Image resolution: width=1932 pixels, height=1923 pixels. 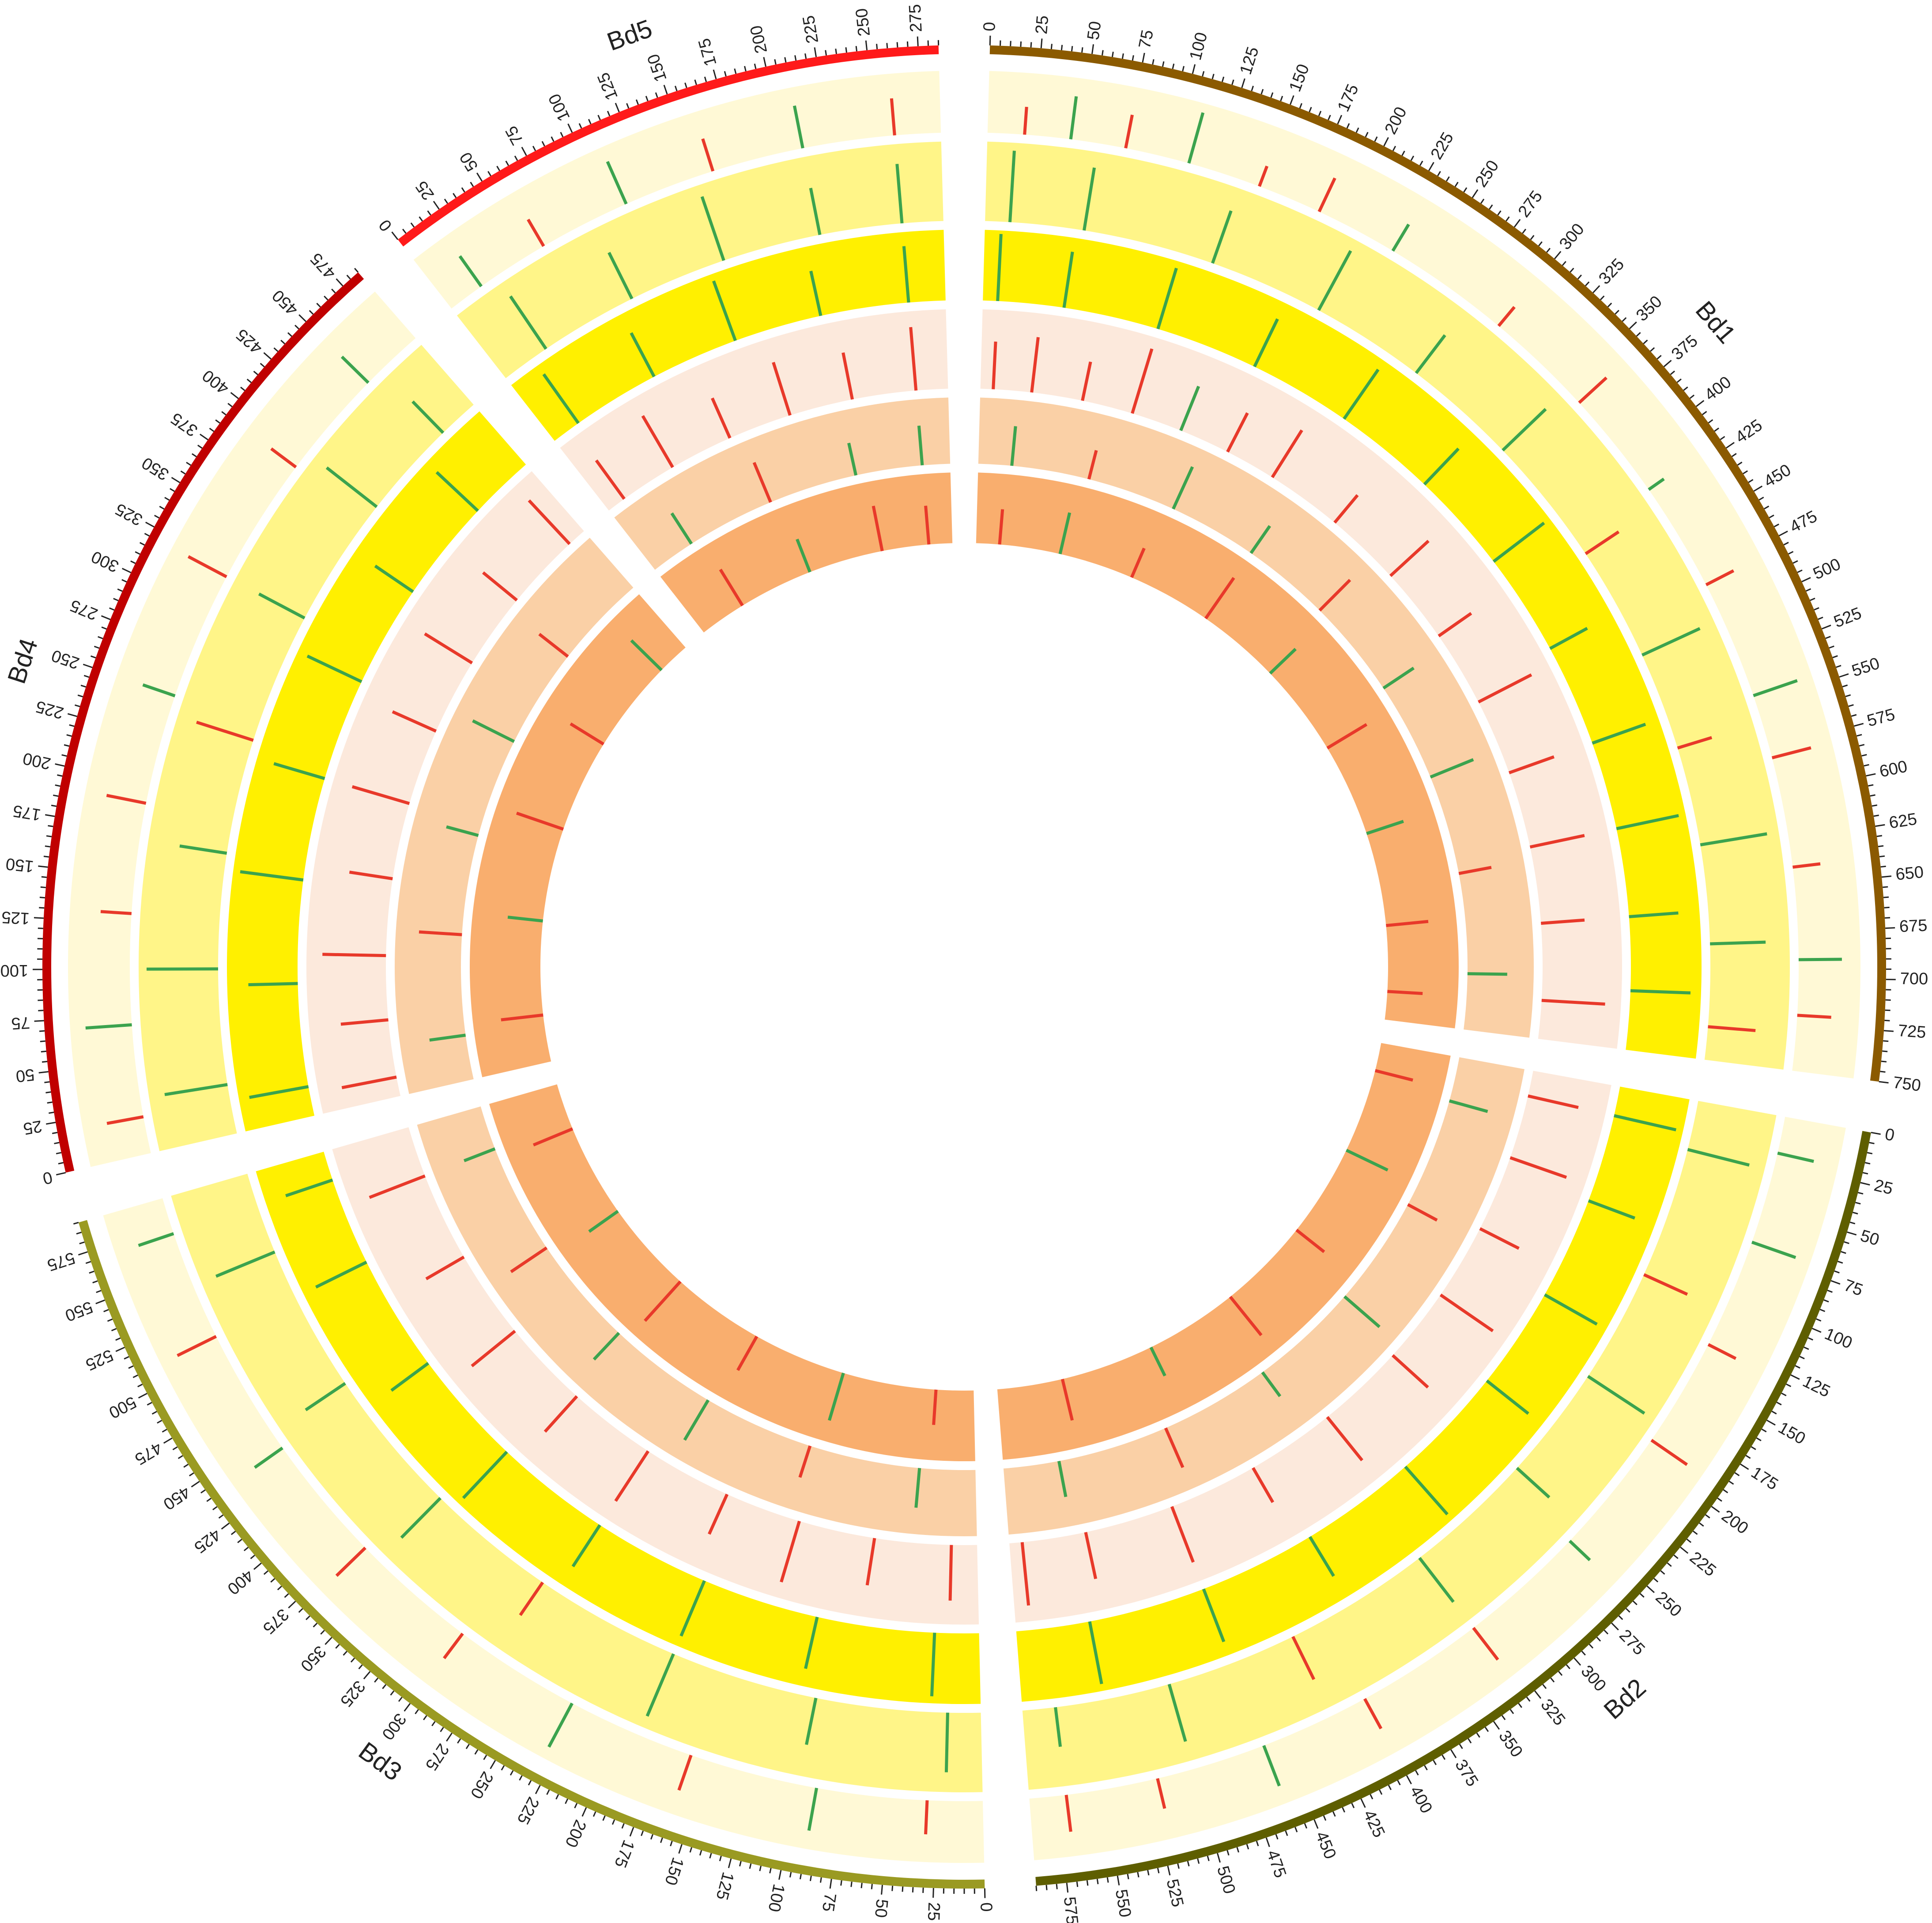 What do you see at coordinates (1263, 1296) in the screenshot?
I see `track-4-bg-Bd2` at bounding box center [1263, 1296].